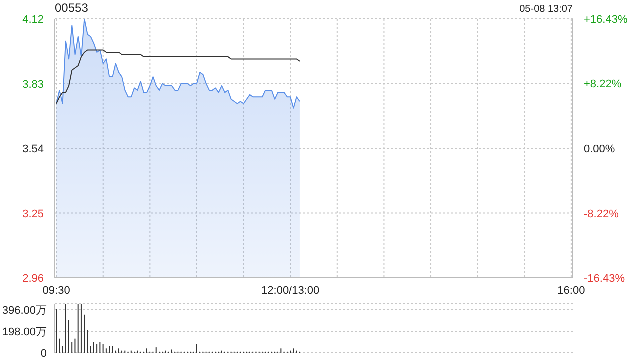 The image size is (640, 360). What do you see at coordinates (71, 8) in the screenshot?
I see `chart-title: 00553` at bounding box center [71, 8].